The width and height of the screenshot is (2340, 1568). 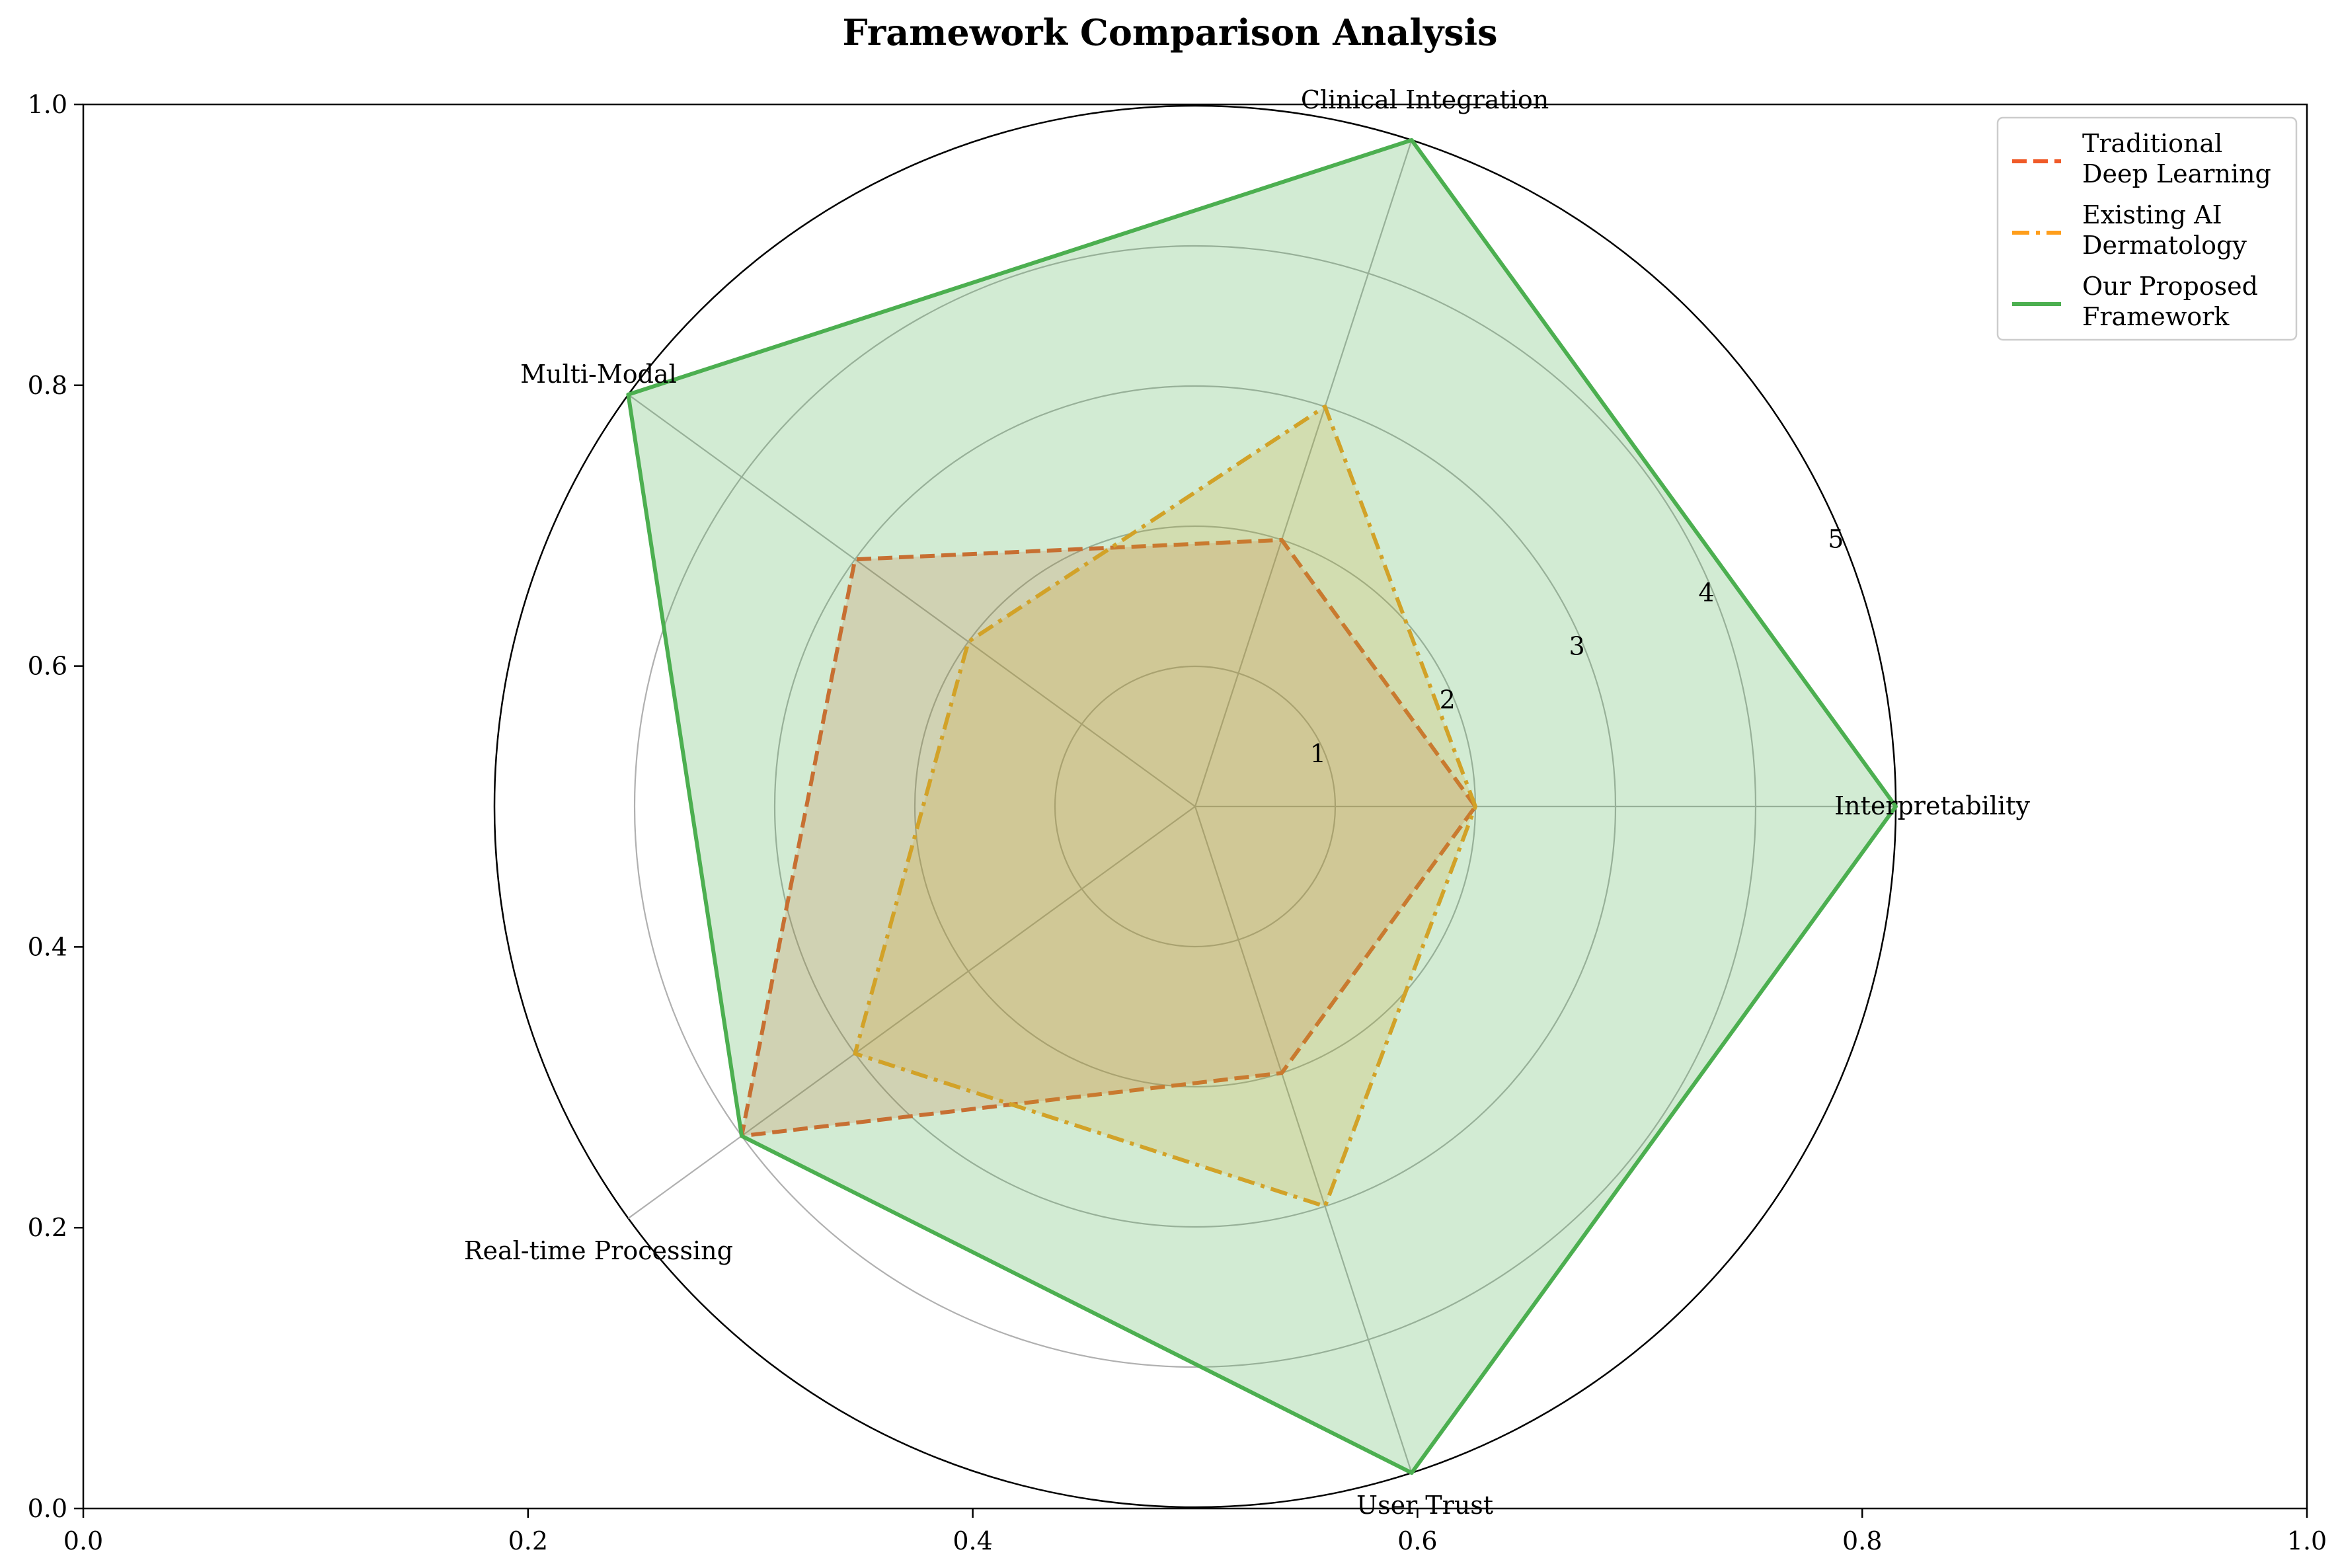 I want to click on radial-tick-label: 2, so click(x=1448, y=700).